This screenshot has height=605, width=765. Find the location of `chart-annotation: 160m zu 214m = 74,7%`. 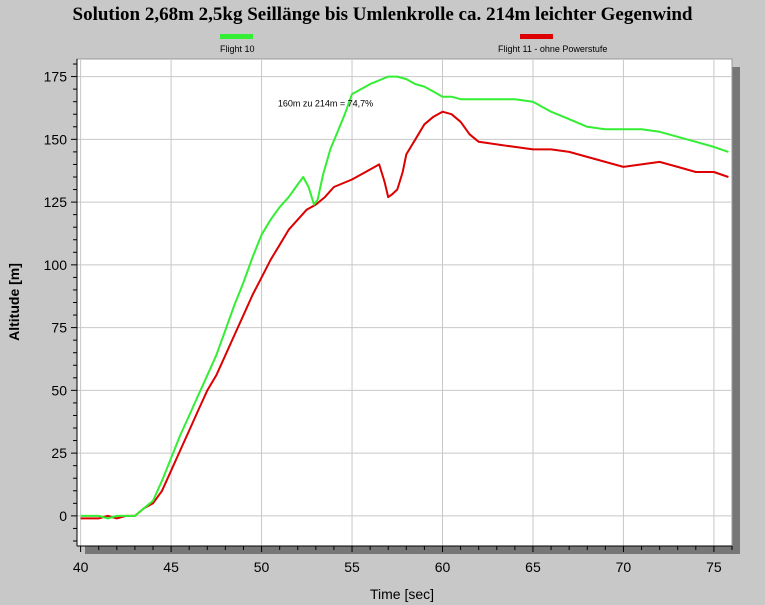

chart-annotation: 160m zu 214m = 74,7% is located at coordinates (325, 104).